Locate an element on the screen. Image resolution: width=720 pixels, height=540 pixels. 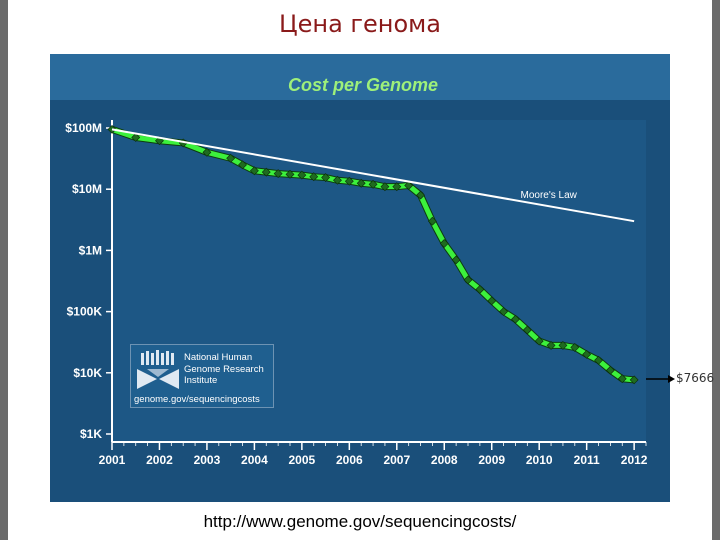
y-tick-label-1: $10M is located at coordinates (87, 189).